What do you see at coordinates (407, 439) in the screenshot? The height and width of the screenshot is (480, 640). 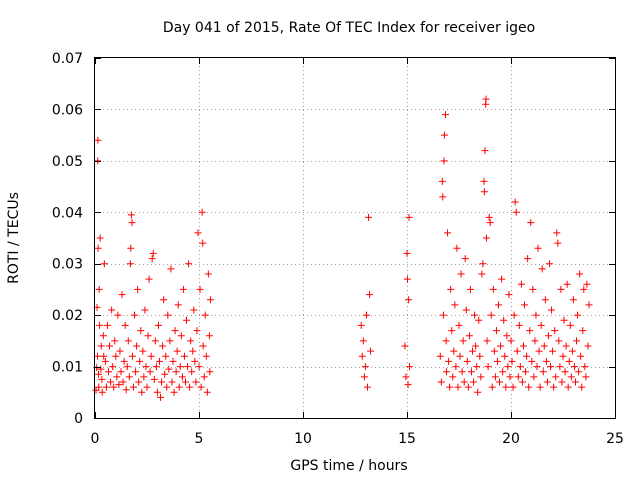 I see `x-tick-label: 15` at bounding box center [407, 439].